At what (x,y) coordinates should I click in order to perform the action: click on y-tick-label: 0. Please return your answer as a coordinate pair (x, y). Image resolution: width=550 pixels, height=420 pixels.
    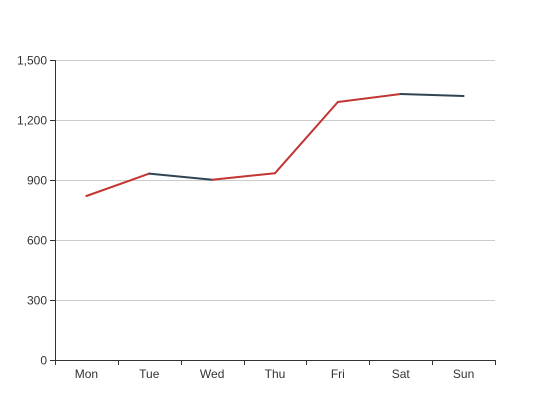
    Looking at the image, I should click on (43, 361).